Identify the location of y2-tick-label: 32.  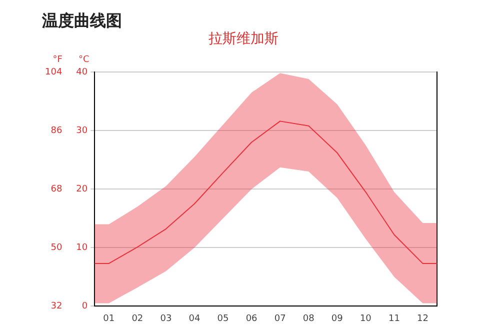
(56, 307).